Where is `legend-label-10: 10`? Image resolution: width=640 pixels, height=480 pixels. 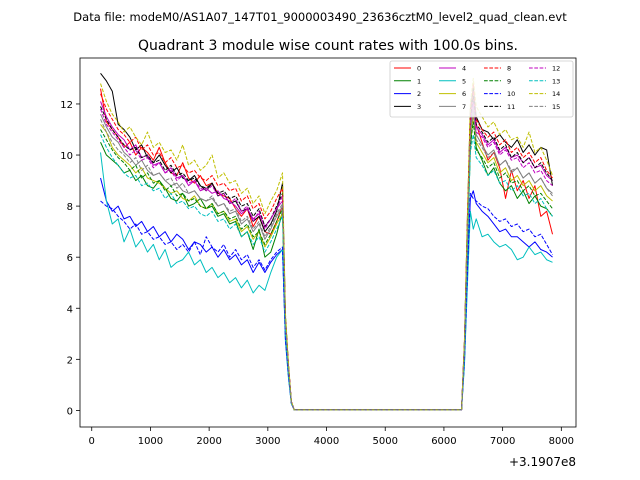 legend-label-10: 10 is located at coordinates (511, 94).